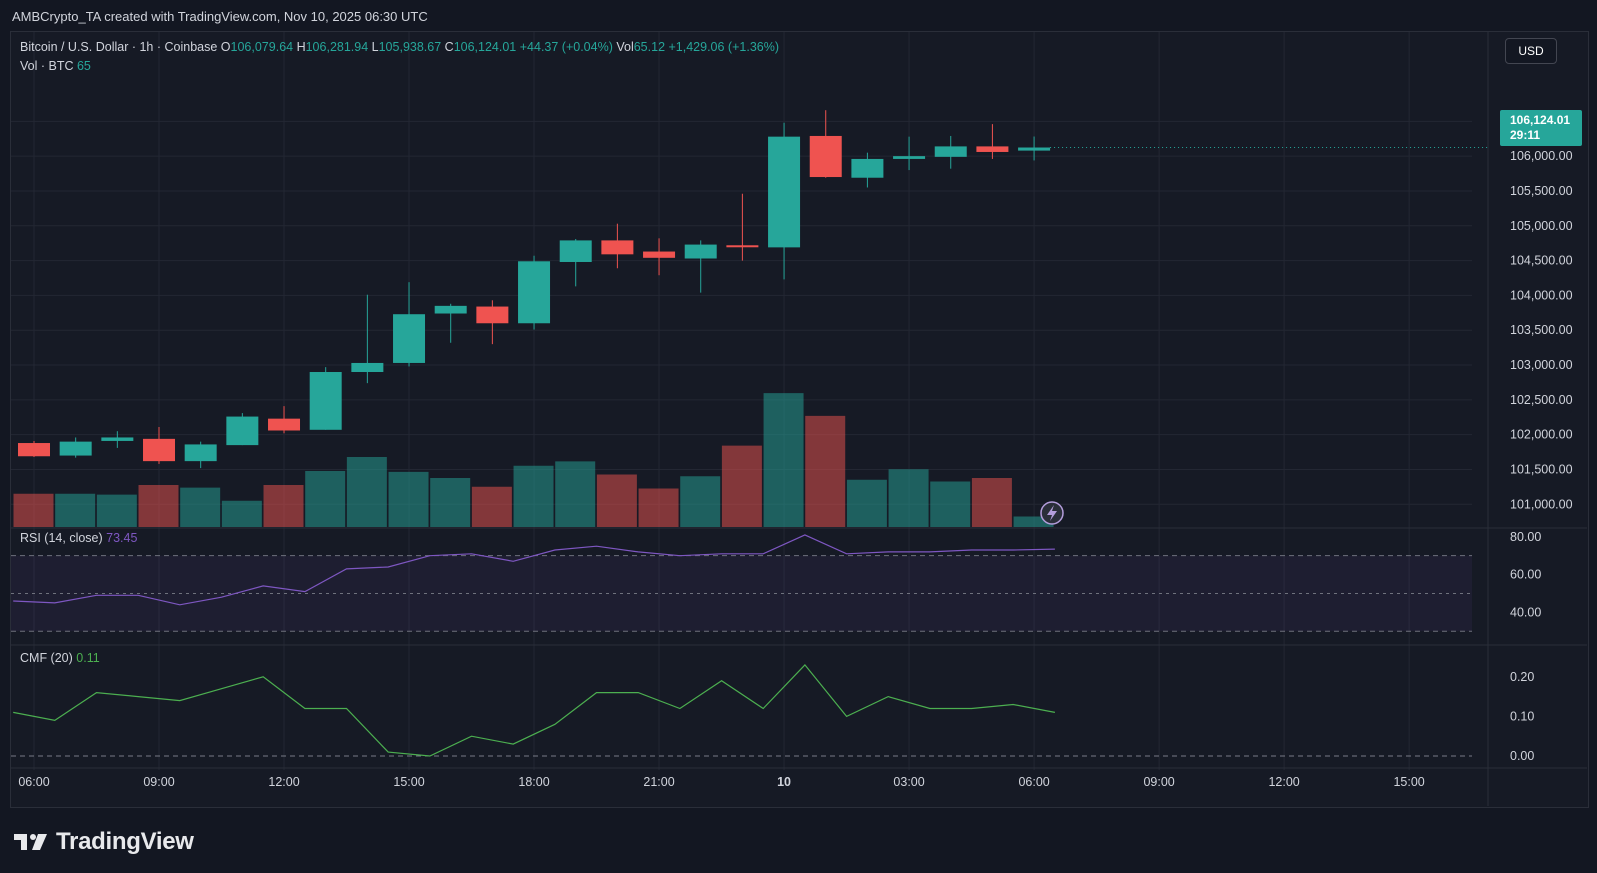 This screenshot has height=873, width=1597. Describe the element at coordinates (119, 47) in the screenshot. I see `symbol-name: Bitcoin / U.S. Dollar · 1h · Coinbase` at that location.